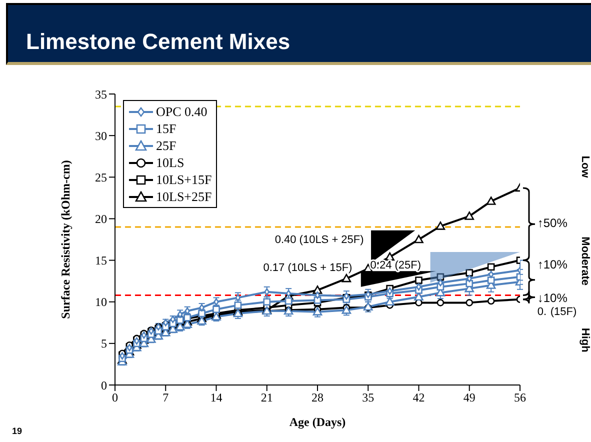 Image resolution: width=591 pixels, height=442 pixels. I want to click on legend-label: 15F, so click(166, 128).